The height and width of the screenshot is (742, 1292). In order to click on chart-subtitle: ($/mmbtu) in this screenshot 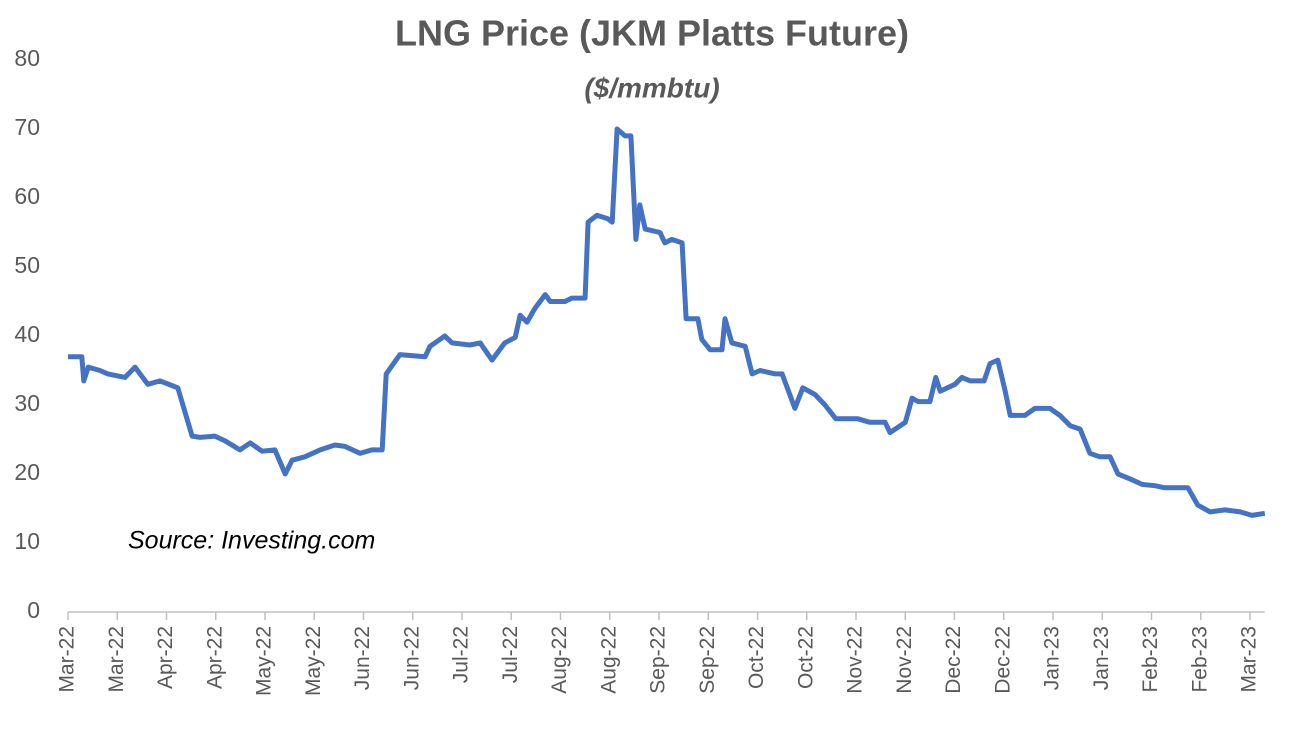, I will do `click(651, 87)`.